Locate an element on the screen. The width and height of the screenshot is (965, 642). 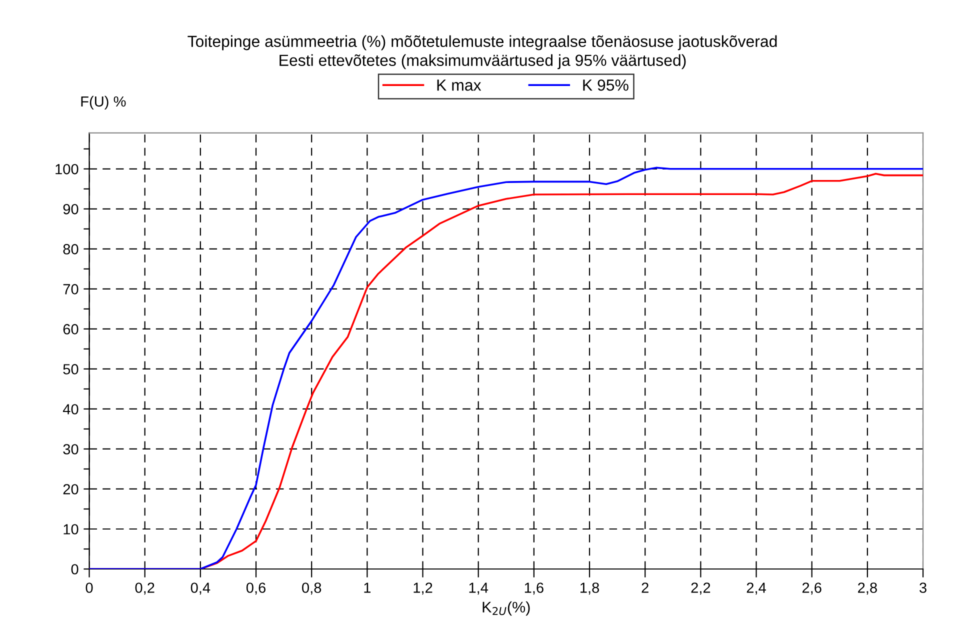
y-tick-label: 20 is located at coordinates (70, 489).